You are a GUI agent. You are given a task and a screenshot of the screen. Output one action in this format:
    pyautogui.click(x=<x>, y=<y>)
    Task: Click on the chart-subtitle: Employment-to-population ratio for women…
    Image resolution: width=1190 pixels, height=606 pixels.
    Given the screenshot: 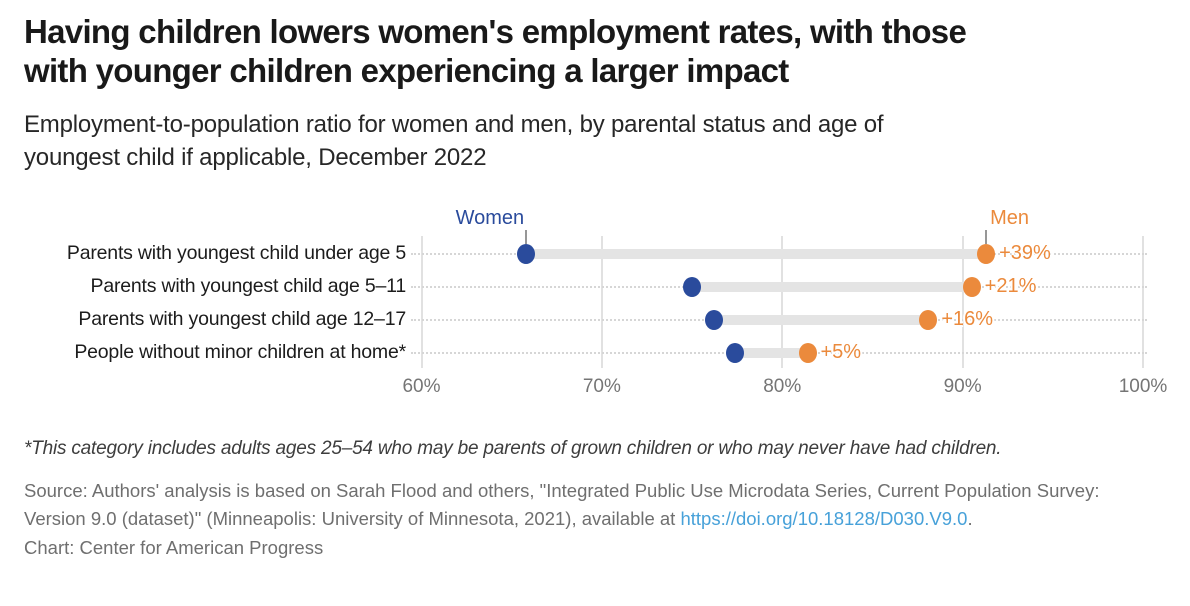 What is the action you would take?
    pyautogui.click(x=454, y=141)
    